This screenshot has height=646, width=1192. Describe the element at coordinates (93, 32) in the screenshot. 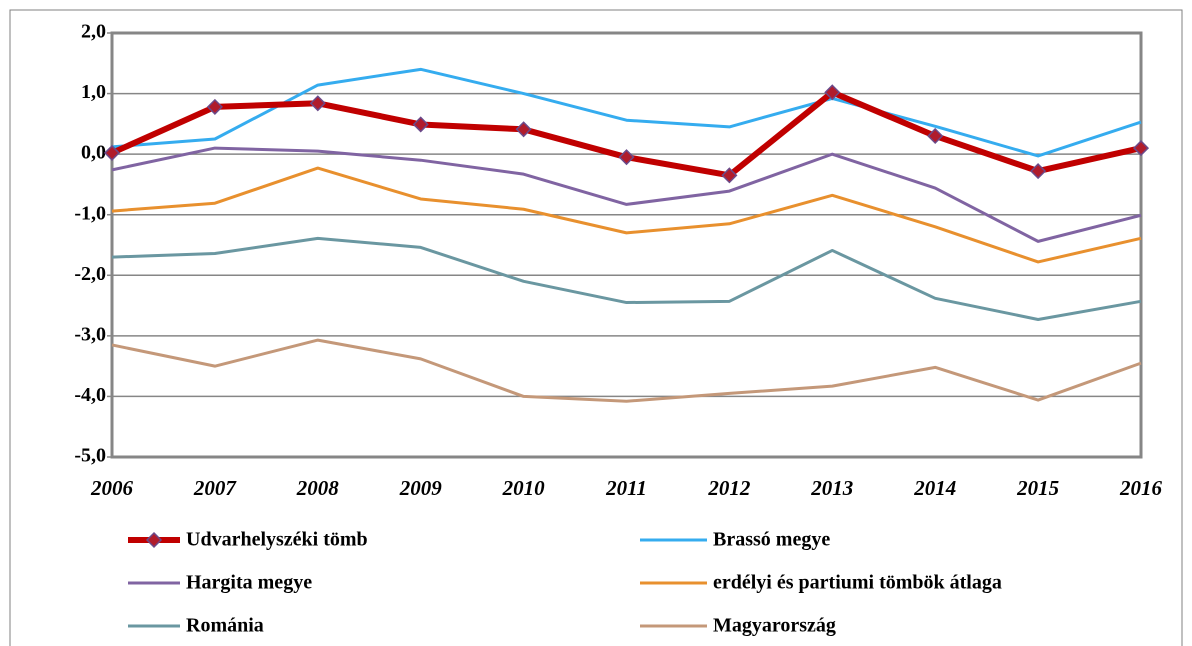

I see `y-tick-label: 2,0` at that location.